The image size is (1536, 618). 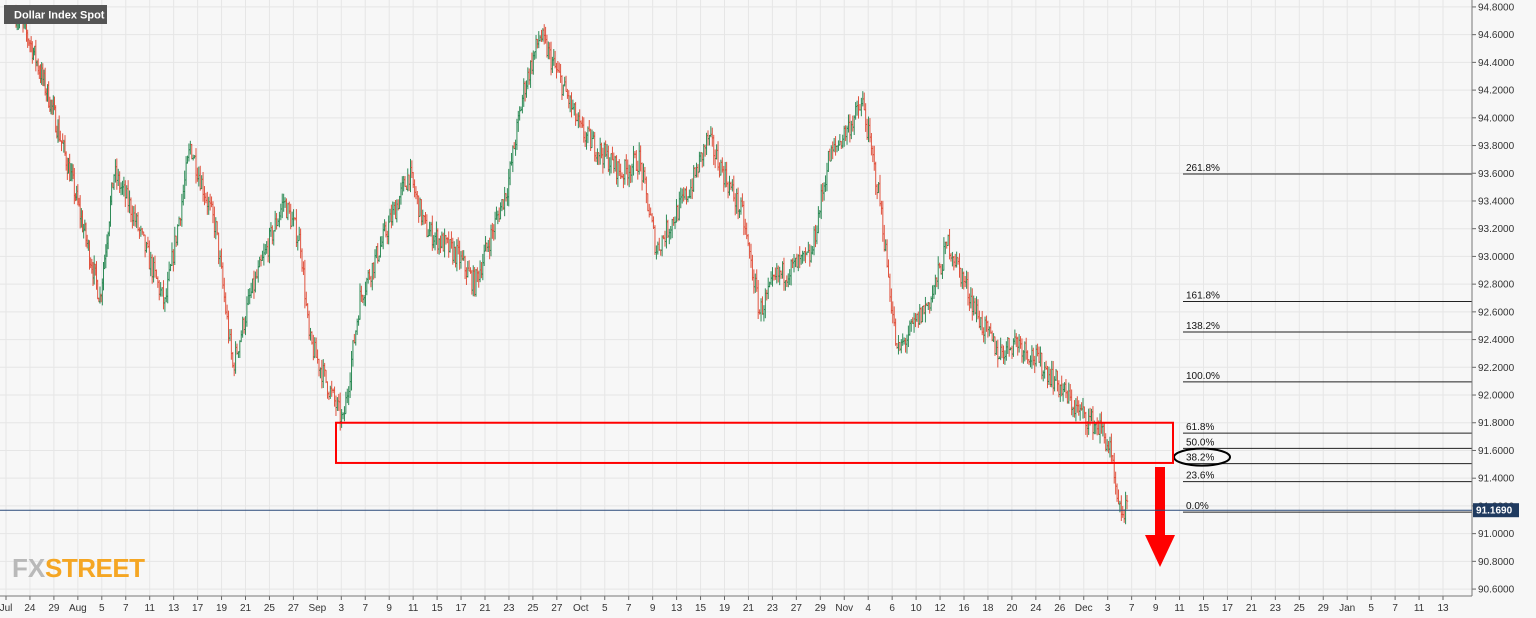 I want to click on x-tick-label: Aug, so click(x=78, y=608).